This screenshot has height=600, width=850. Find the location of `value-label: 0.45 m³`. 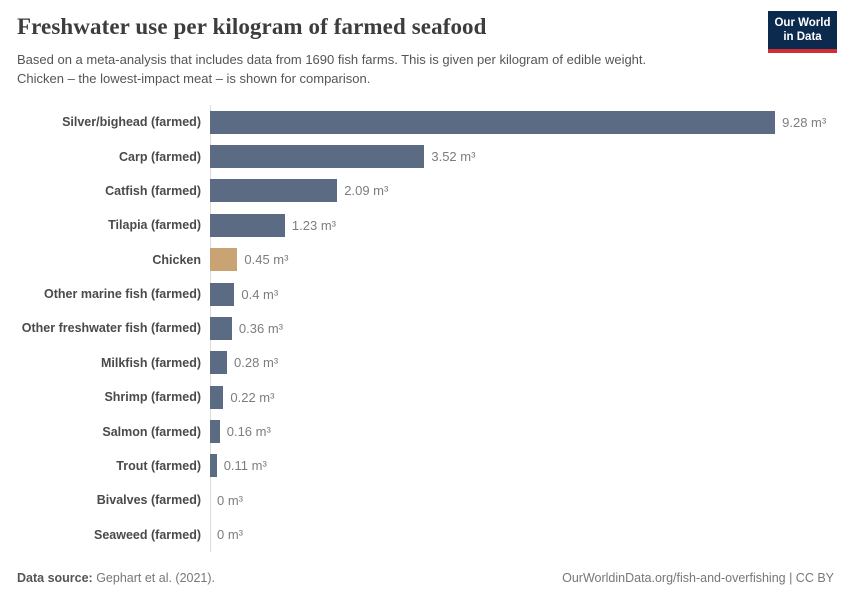

value-label: 0.45 m³ is located at coordinates (266, 260).